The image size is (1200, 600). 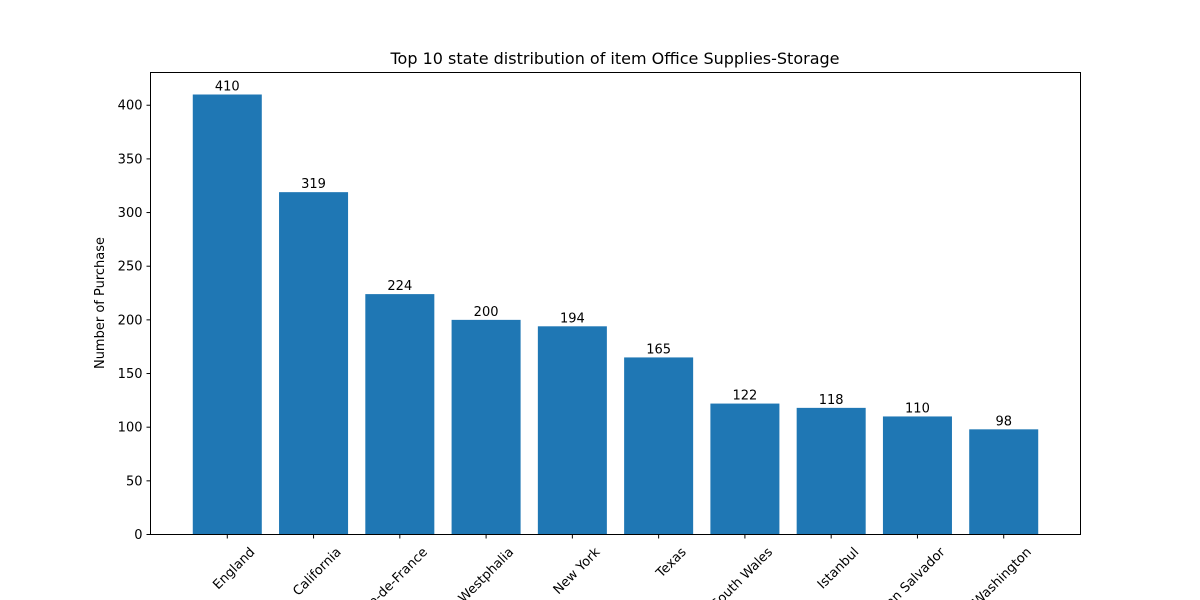 What do you see at coordinates (100, 303) in the screenshot?
I see `y-axis-label: Number of Purchase` at bounding box center [100, 303].